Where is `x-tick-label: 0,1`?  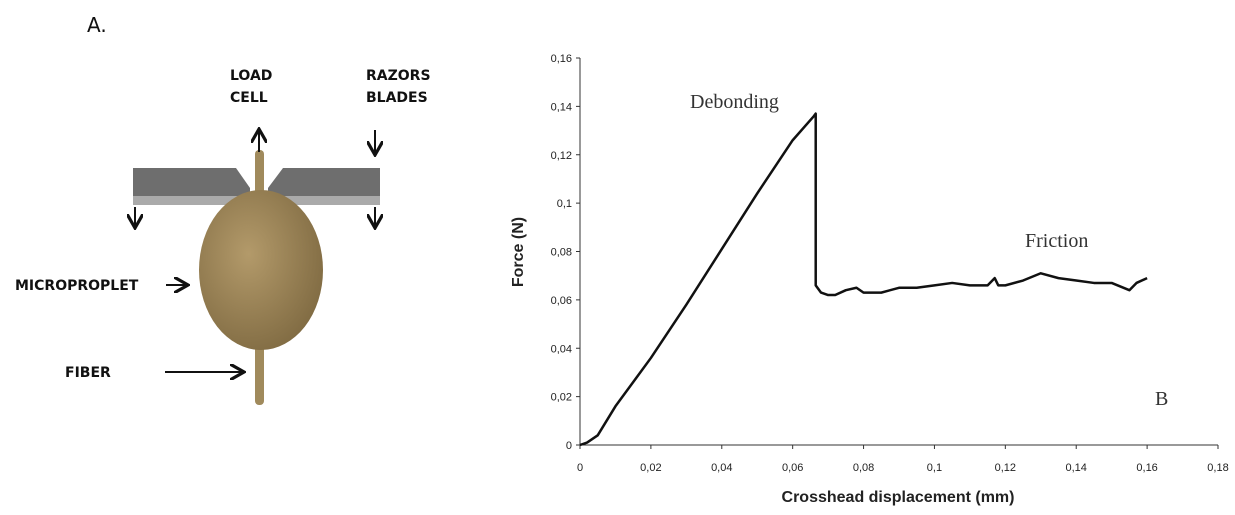 x-tick-label: 0,1 is located at coordinates (934, 468).